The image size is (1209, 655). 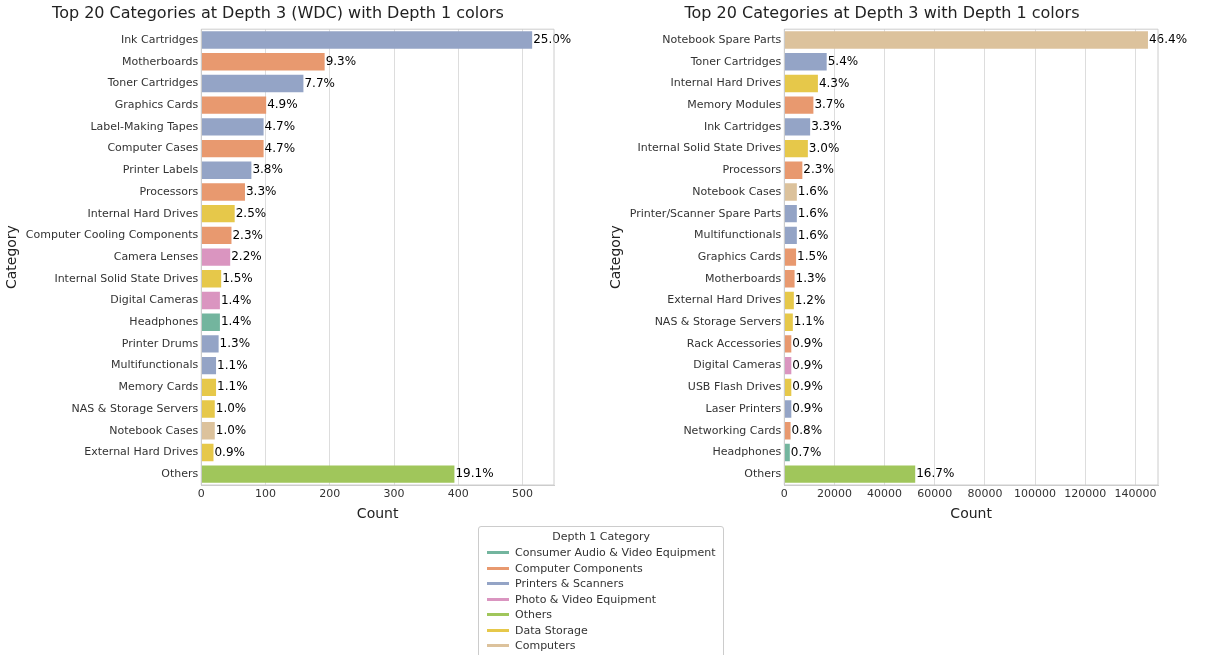 What do you see at coordinates (266, 494) in the screenshot?
I see `x-tick-label: 100` at bounding box center [266, 494].